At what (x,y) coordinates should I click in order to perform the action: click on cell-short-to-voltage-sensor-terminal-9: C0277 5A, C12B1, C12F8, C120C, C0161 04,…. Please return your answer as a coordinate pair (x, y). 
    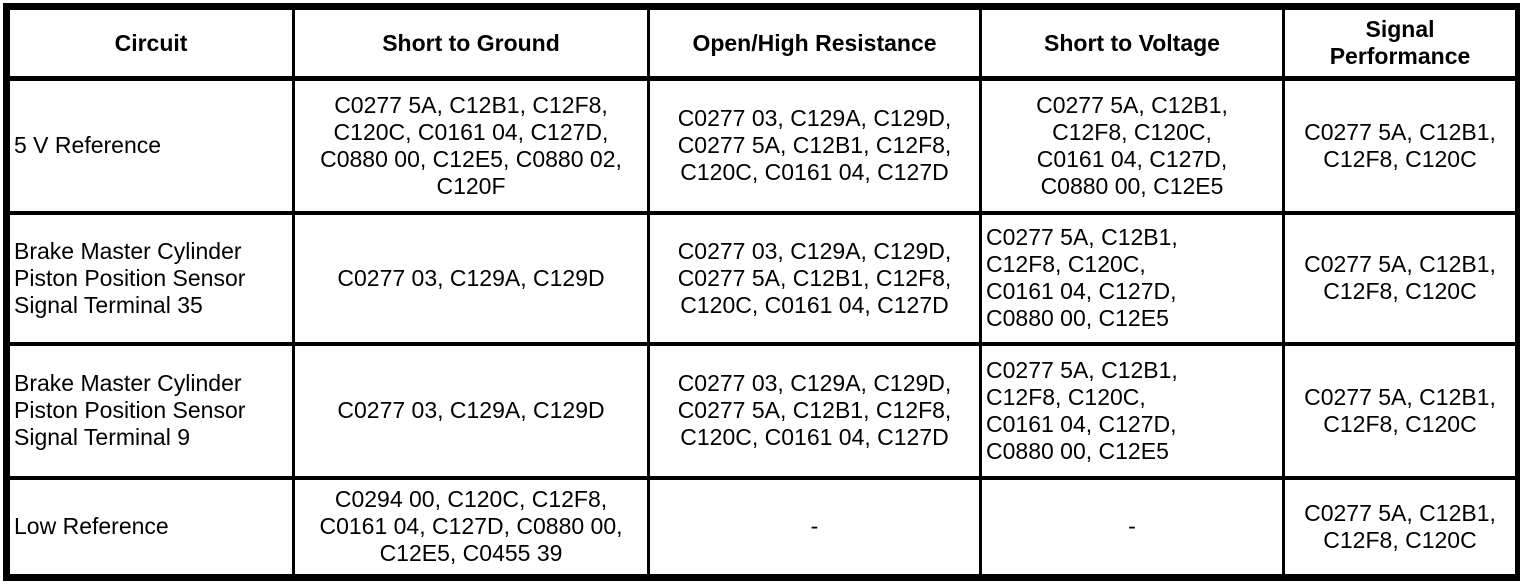
    Looking at the image, I should click on (1132, 410).